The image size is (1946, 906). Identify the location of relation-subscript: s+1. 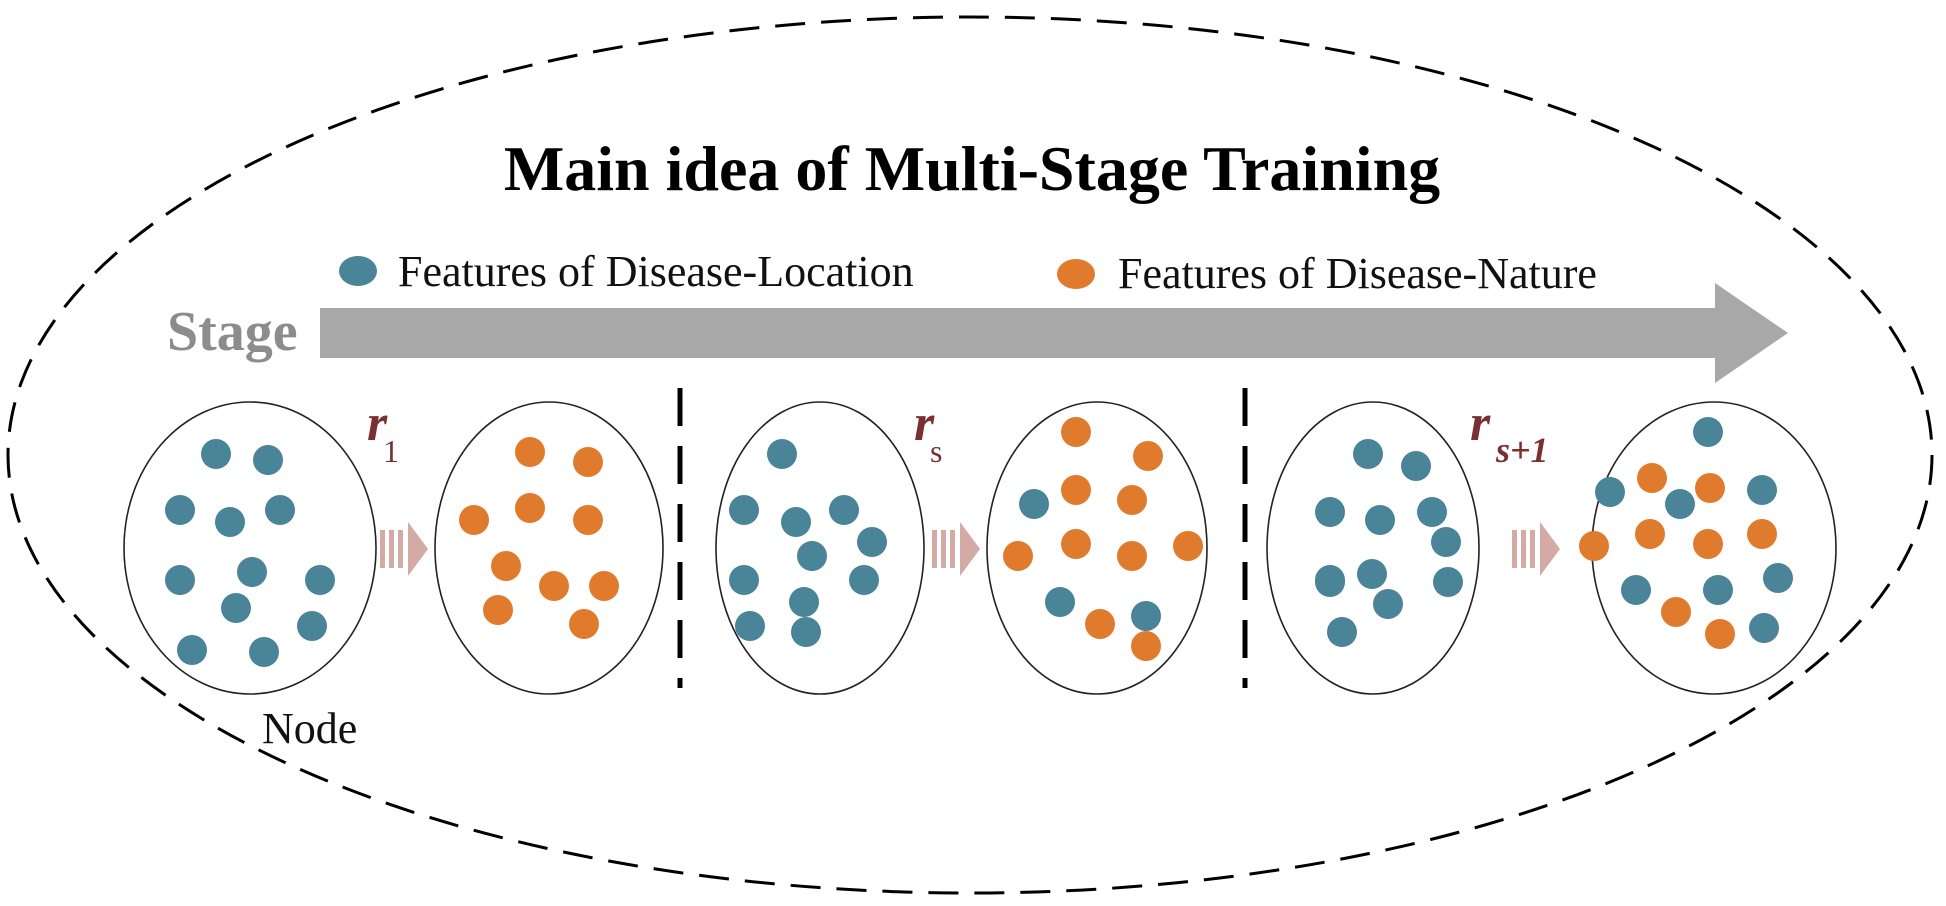
(1522, 450).